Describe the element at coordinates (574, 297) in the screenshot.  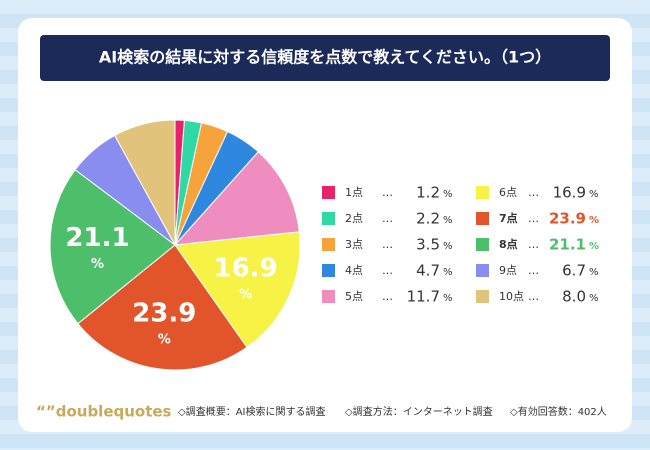
I see `legend-value: 8.0` at that location.